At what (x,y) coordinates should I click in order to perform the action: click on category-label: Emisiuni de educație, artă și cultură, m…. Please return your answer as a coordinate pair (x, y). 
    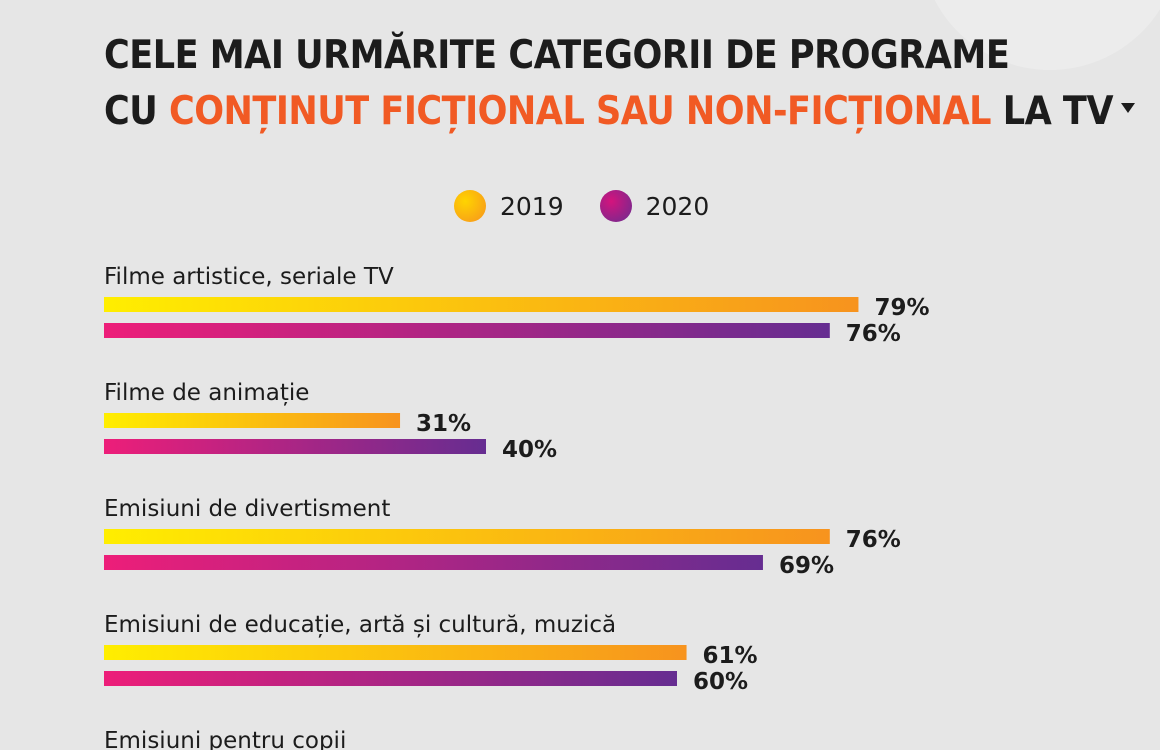
    Looking at the image, I should click on (360, 625).